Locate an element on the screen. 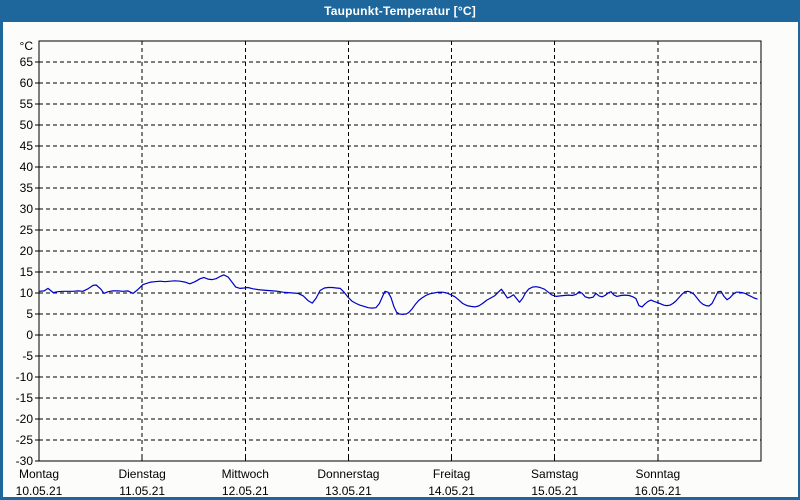 This screenshot has width=800, height=500. x-date-label: 16.05.21 is located at coordinates (657, 491).